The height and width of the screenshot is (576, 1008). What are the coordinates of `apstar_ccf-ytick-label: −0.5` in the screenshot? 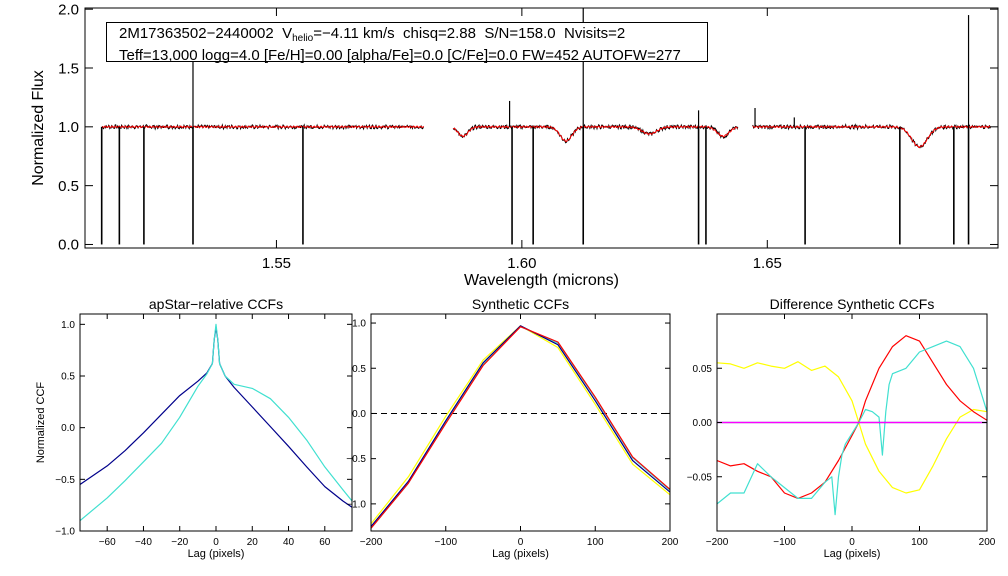 It's located at (65, 480).